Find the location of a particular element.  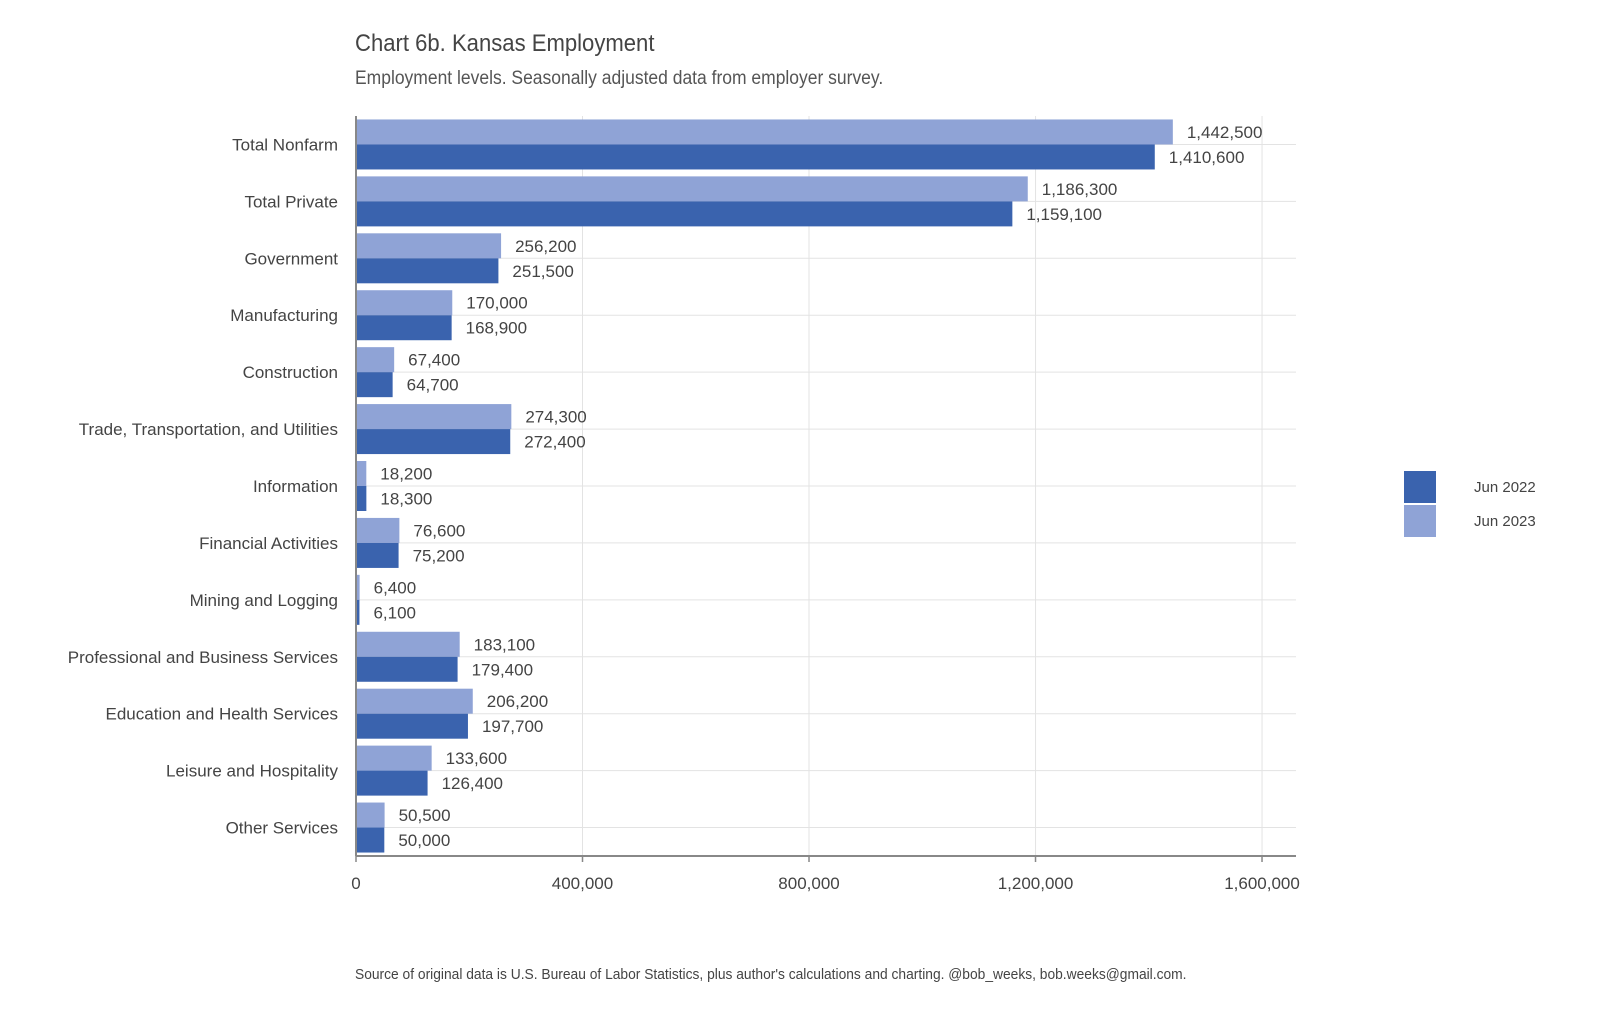

x-tick-label: 0 is located at coordinates (355, 883).